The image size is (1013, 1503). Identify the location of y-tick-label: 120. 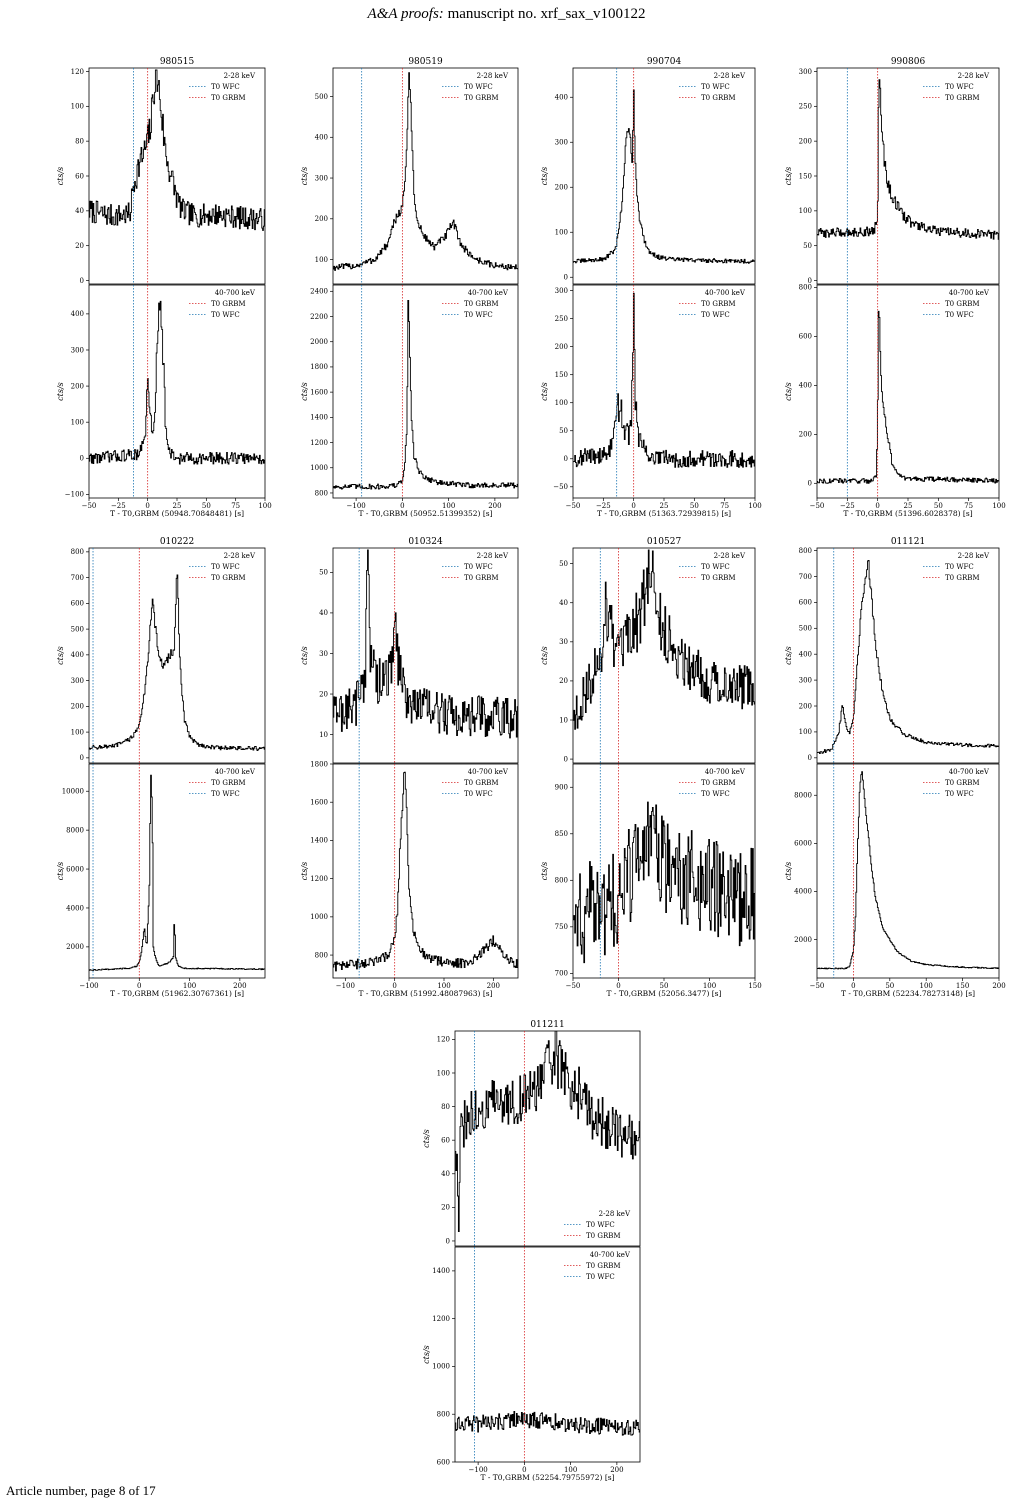
(77, 72).